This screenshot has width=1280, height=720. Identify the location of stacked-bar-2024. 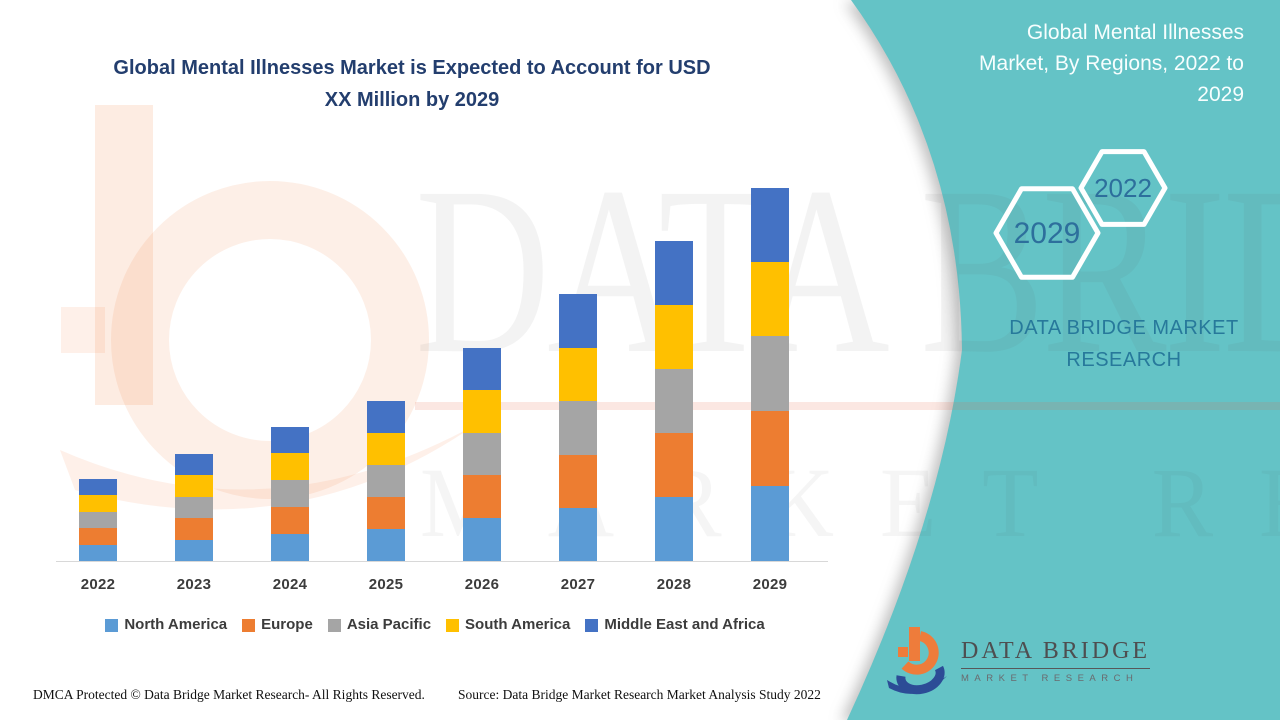
(290, 494).